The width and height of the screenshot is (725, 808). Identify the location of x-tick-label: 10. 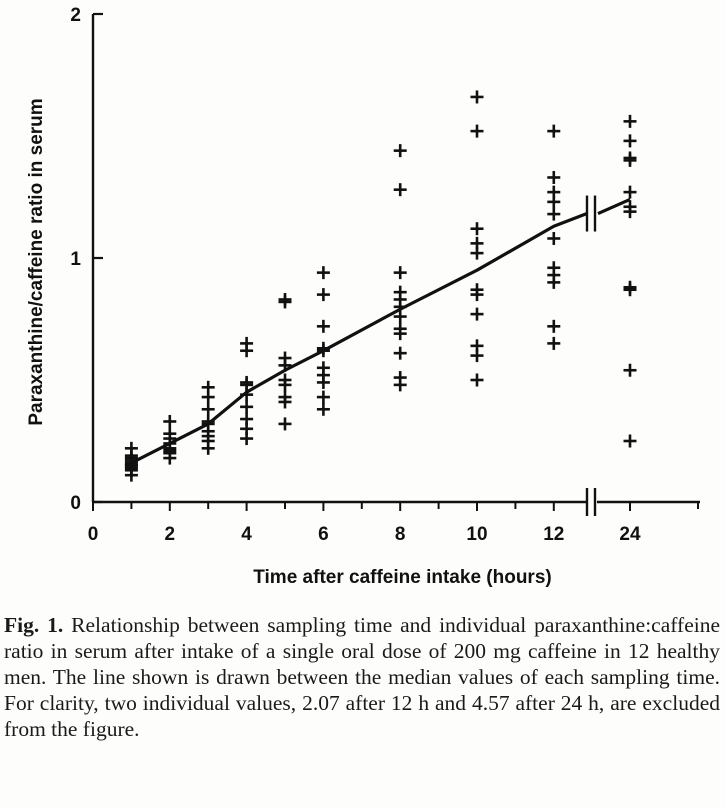
(476, 534).